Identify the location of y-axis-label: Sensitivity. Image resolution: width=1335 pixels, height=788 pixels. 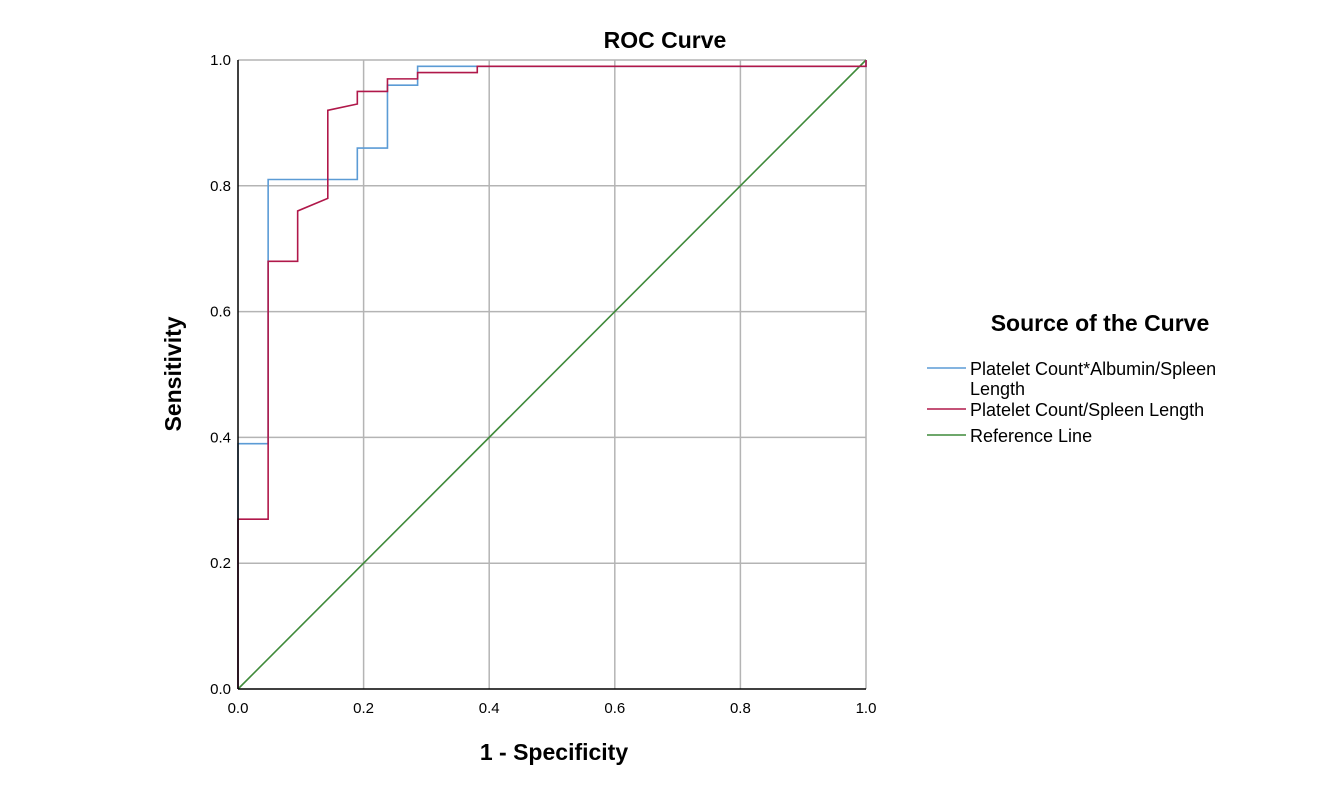
(173, 373).